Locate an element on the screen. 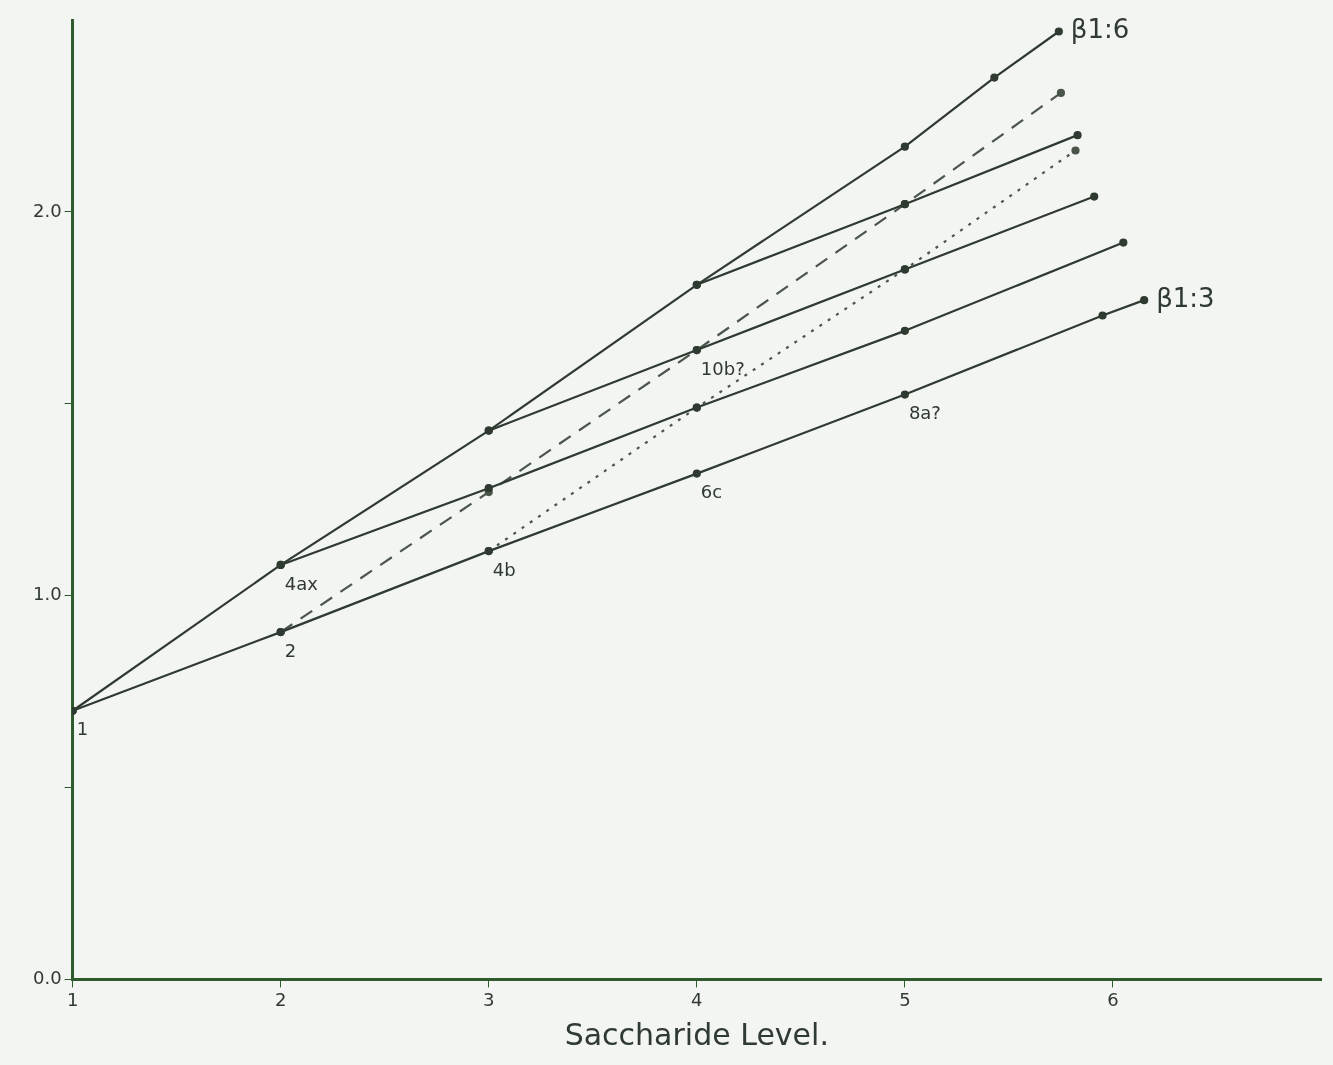  x-tick-label: 2 is located at coordinates (280, 999).